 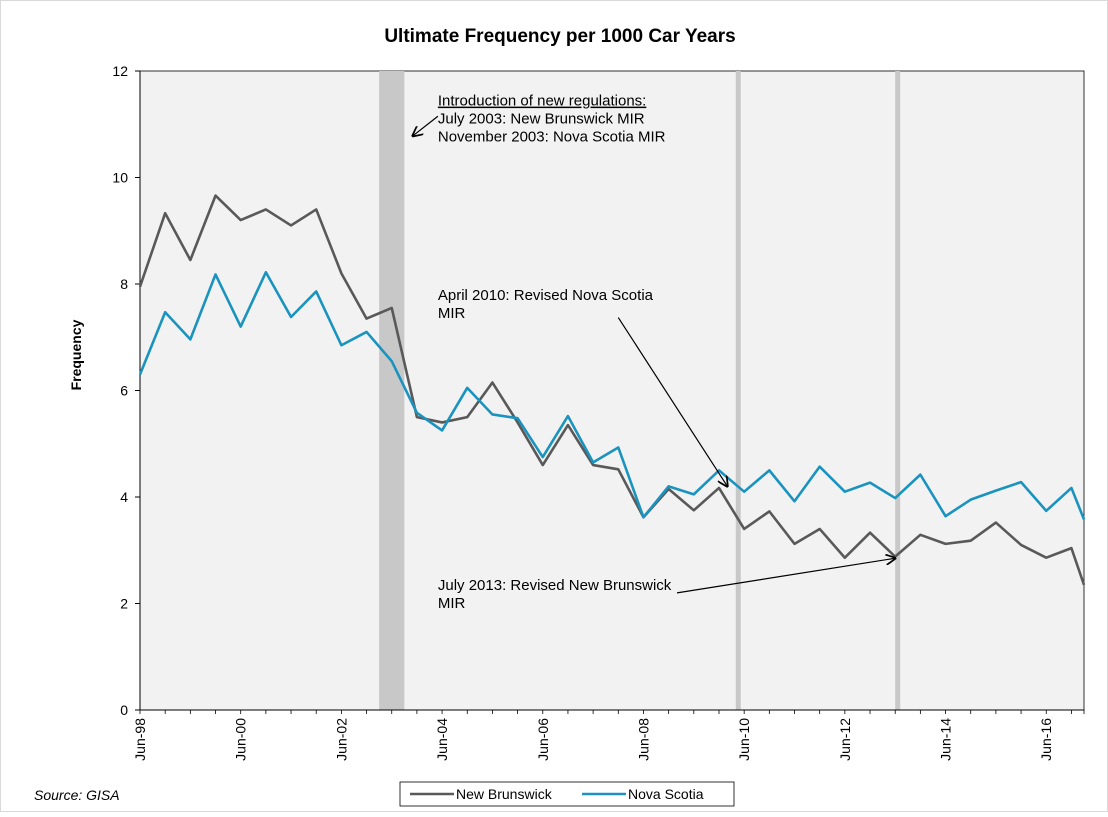 I want to click on y-tick-label: 4, so click(x=124, y=497).